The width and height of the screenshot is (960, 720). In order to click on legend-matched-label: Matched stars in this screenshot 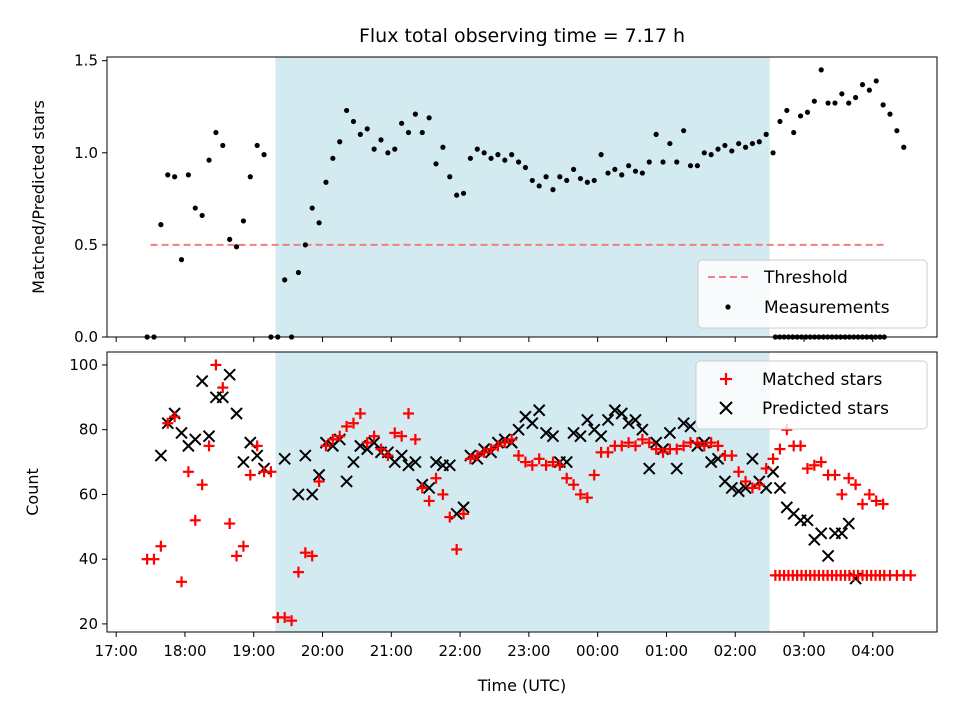, I will do `click(822, 380)`.